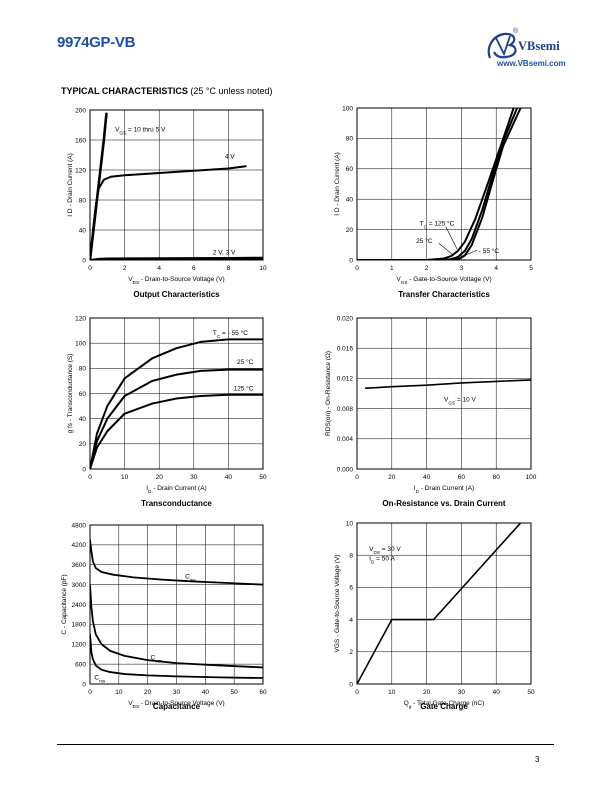 The image size is (612, 792). What do you see at coordinates (516, 31) in the screenshot?
I see `registered-mark: ®` at bounding box center [516, 31].